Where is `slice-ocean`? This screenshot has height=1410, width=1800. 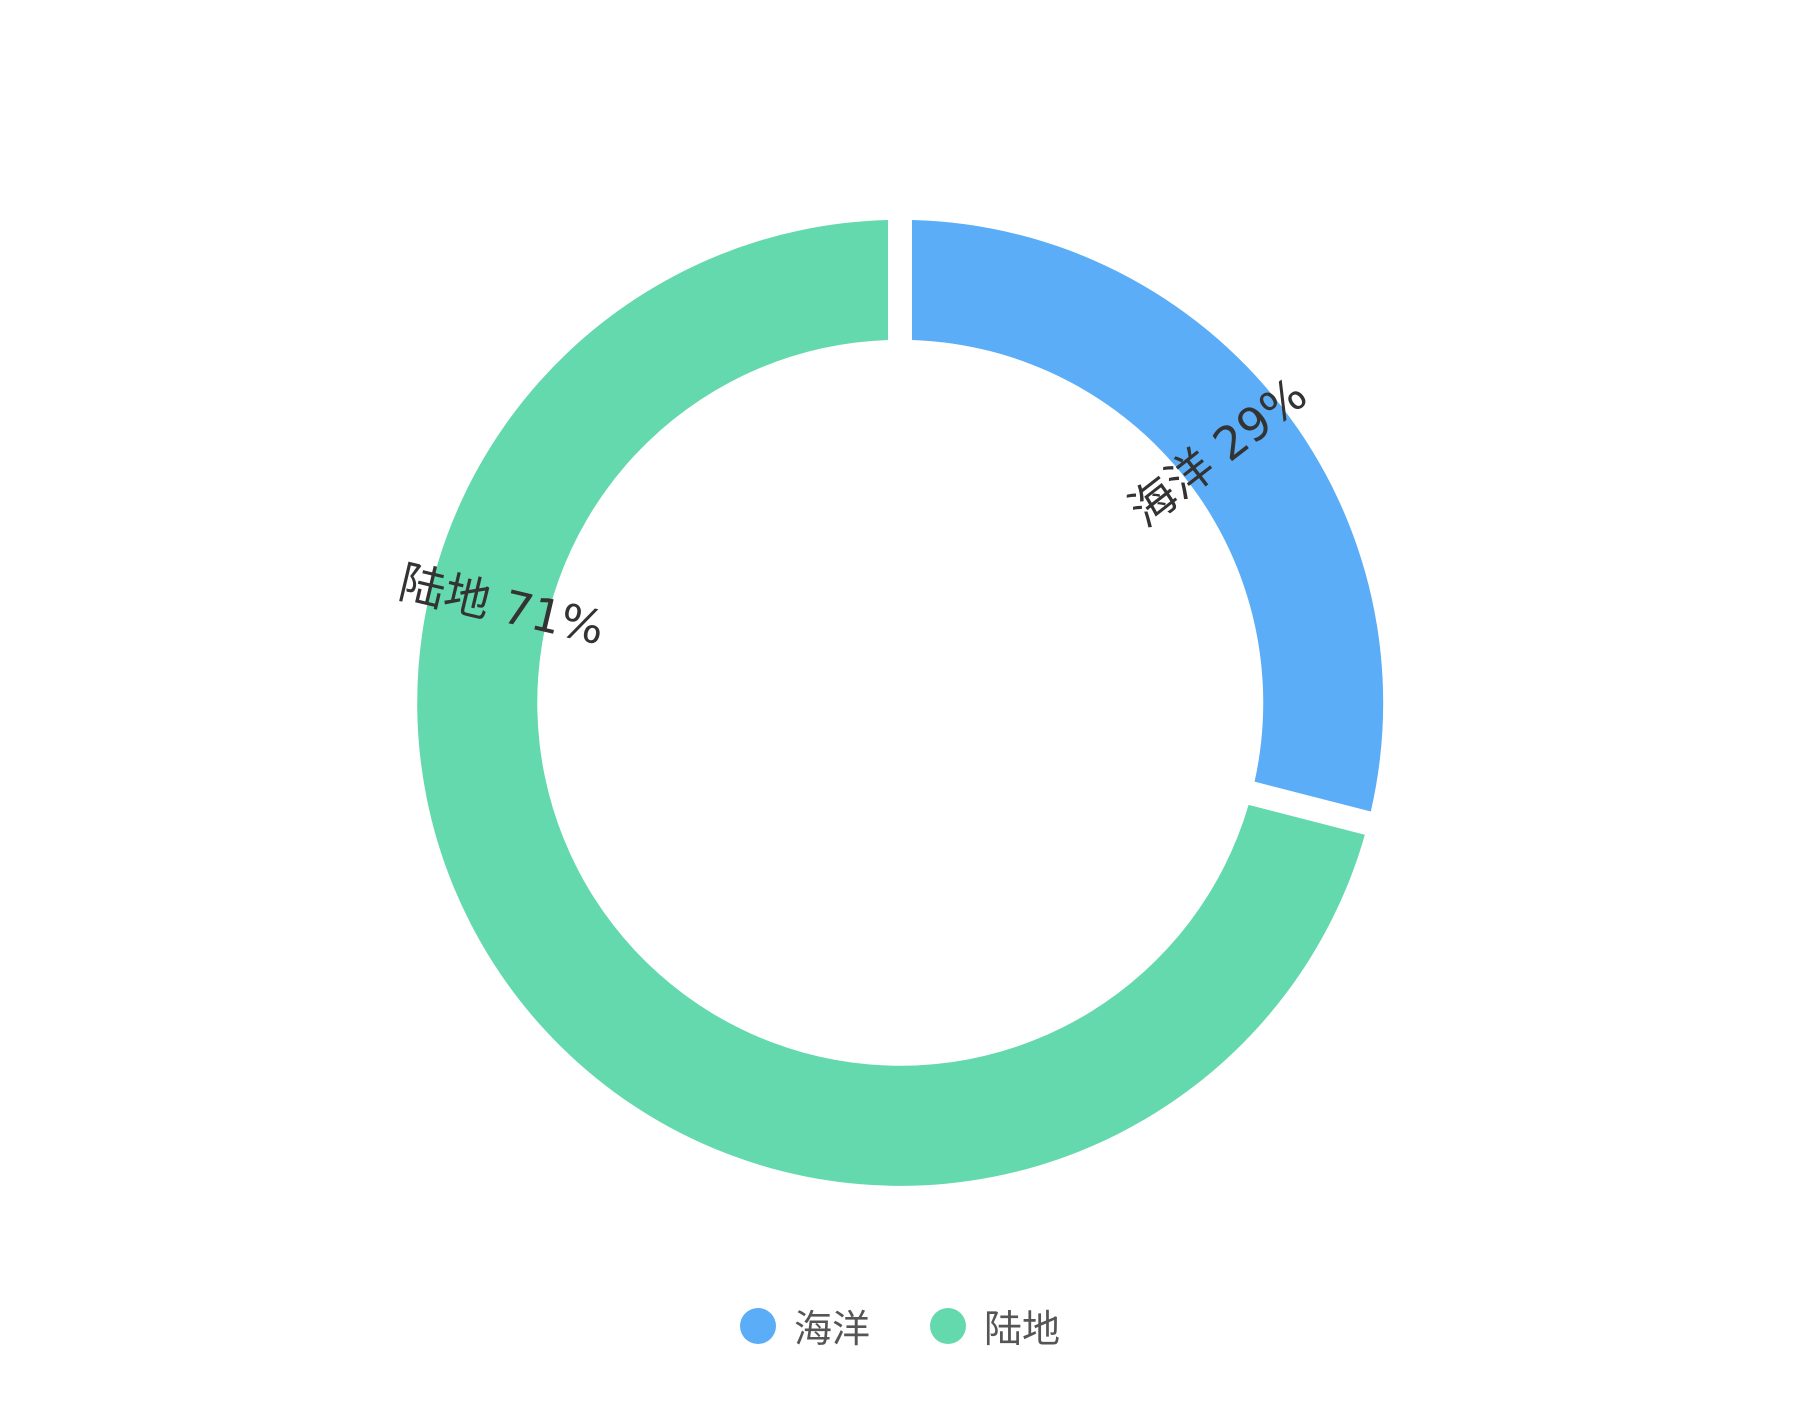
slice-ocean is located at coordinates (1148, 516).